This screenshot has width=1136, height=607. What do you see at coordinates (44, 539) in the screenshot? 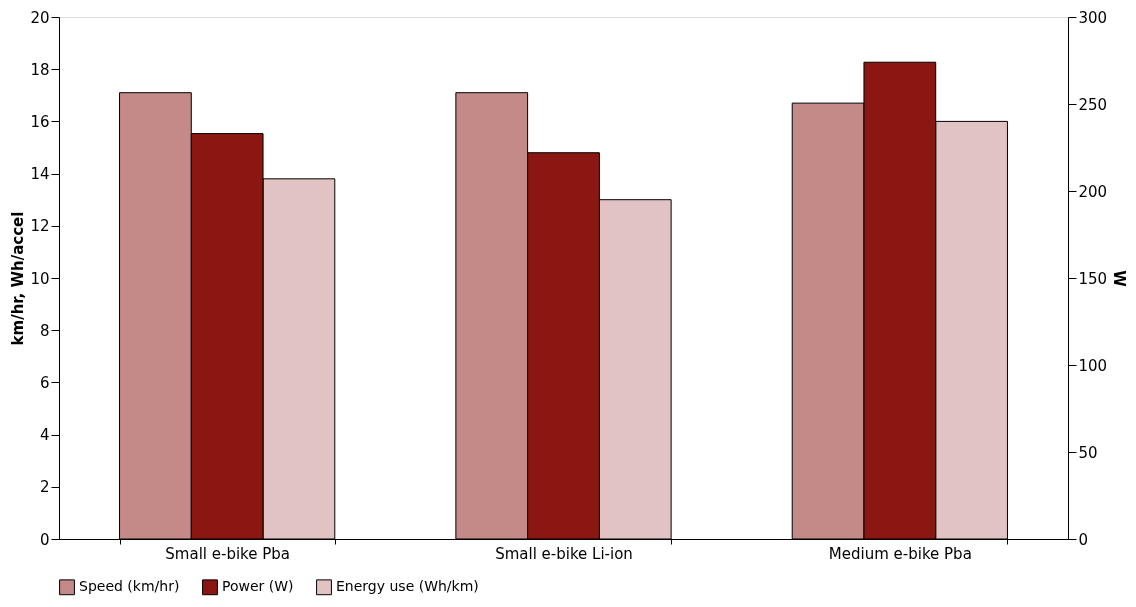
I see `y-tick-label: 0` at bounding box center [44, 539].